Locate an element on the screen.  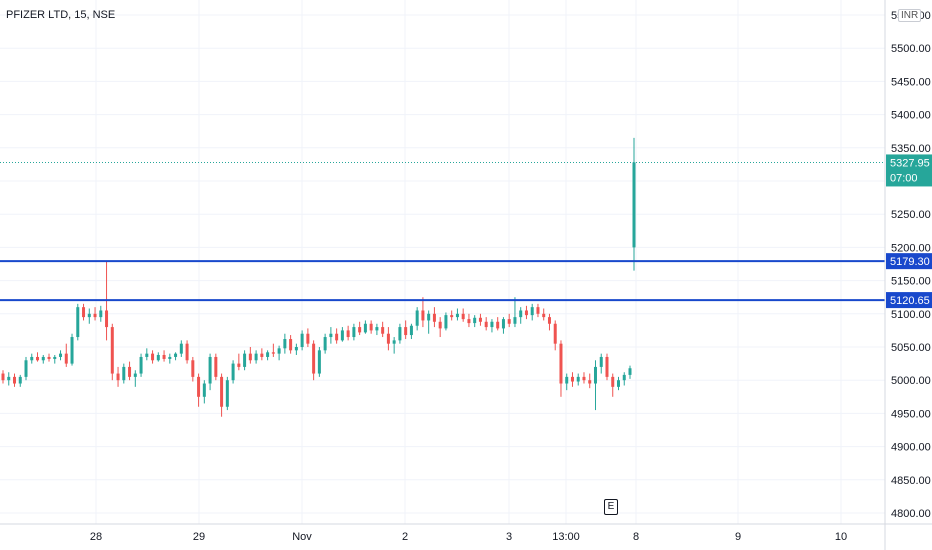
level-price-label: 5179.30 is located at coordinates (910, 262).